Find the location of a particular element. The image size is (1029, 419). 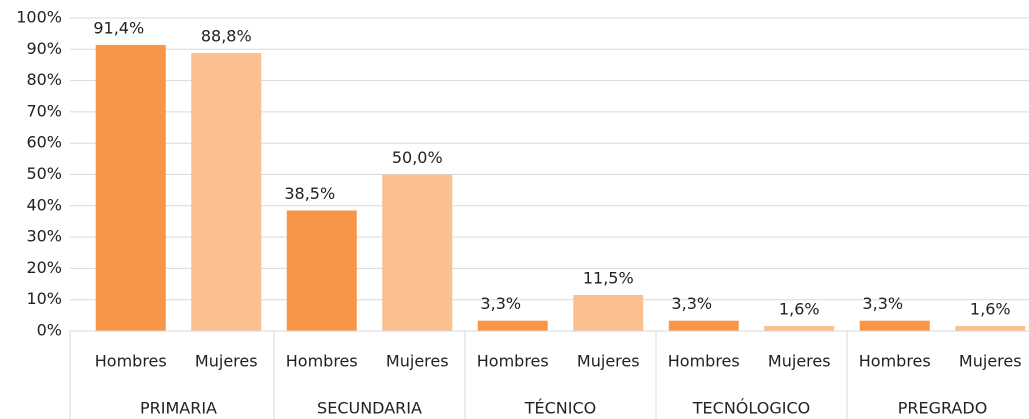

y-tick-label: 90% is located at coordinates (44, 48).